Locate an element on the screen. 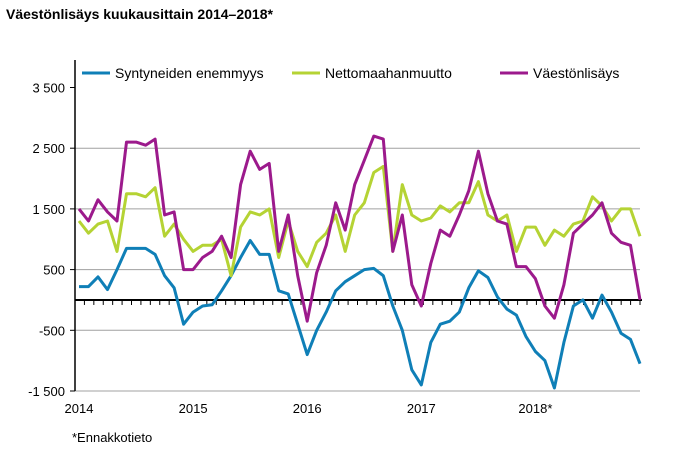 This screenshot has width=675, height=456. x-tick-label: 2016 is located at coordinates (307, 408).